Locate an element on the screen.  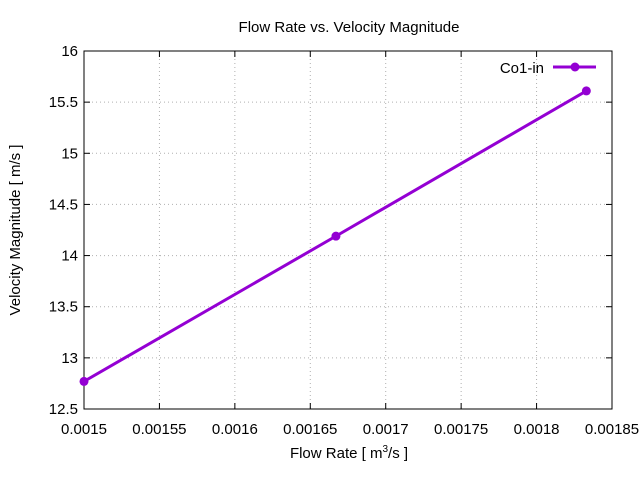
legend: Co1-in is located at coordinates (548, 68).